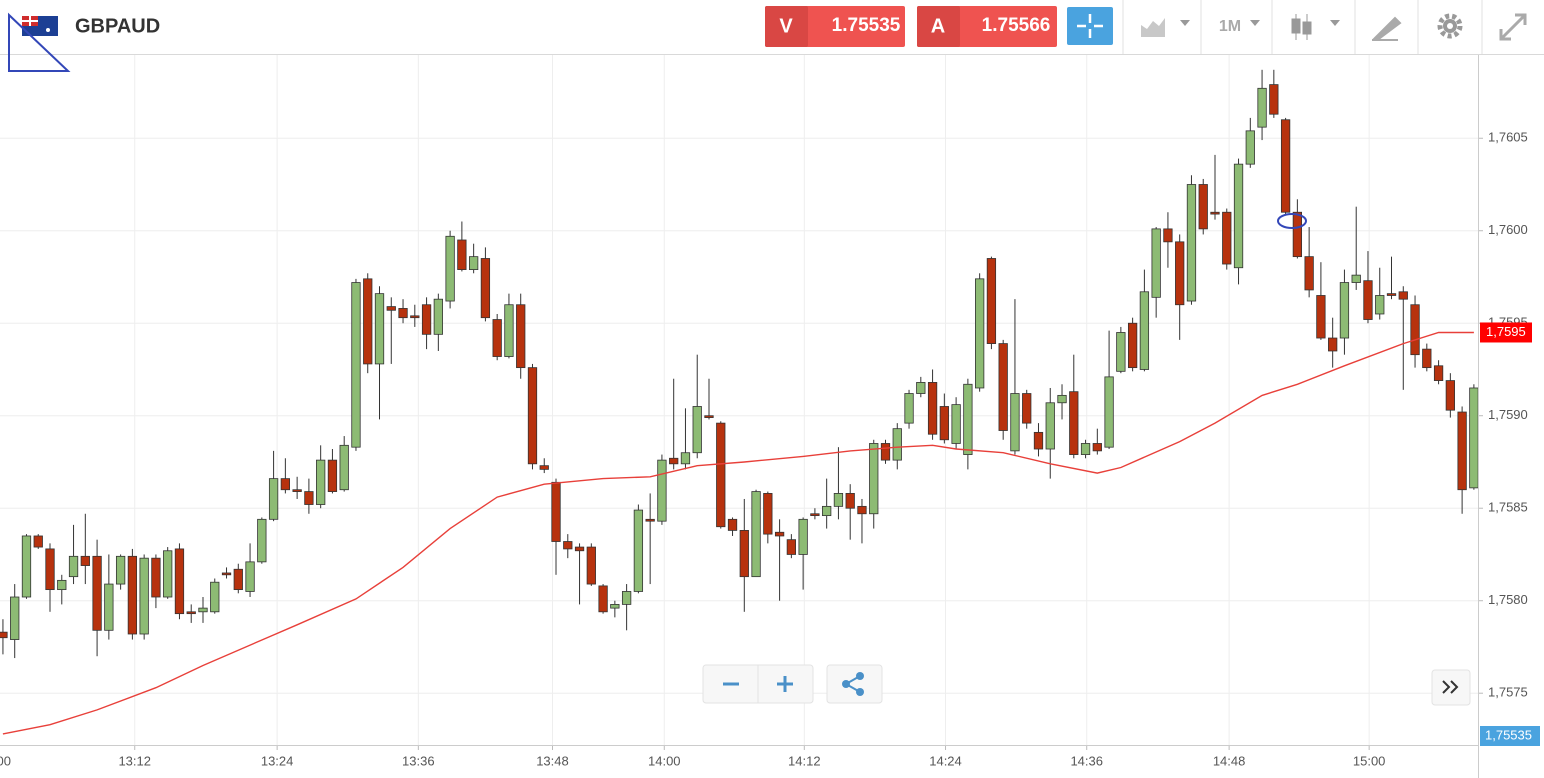 The height and width of the screenshot is (778, 1544). Describe the element at coordinates (1315, 27) in the screenshot. I see `candles-button` at that location.